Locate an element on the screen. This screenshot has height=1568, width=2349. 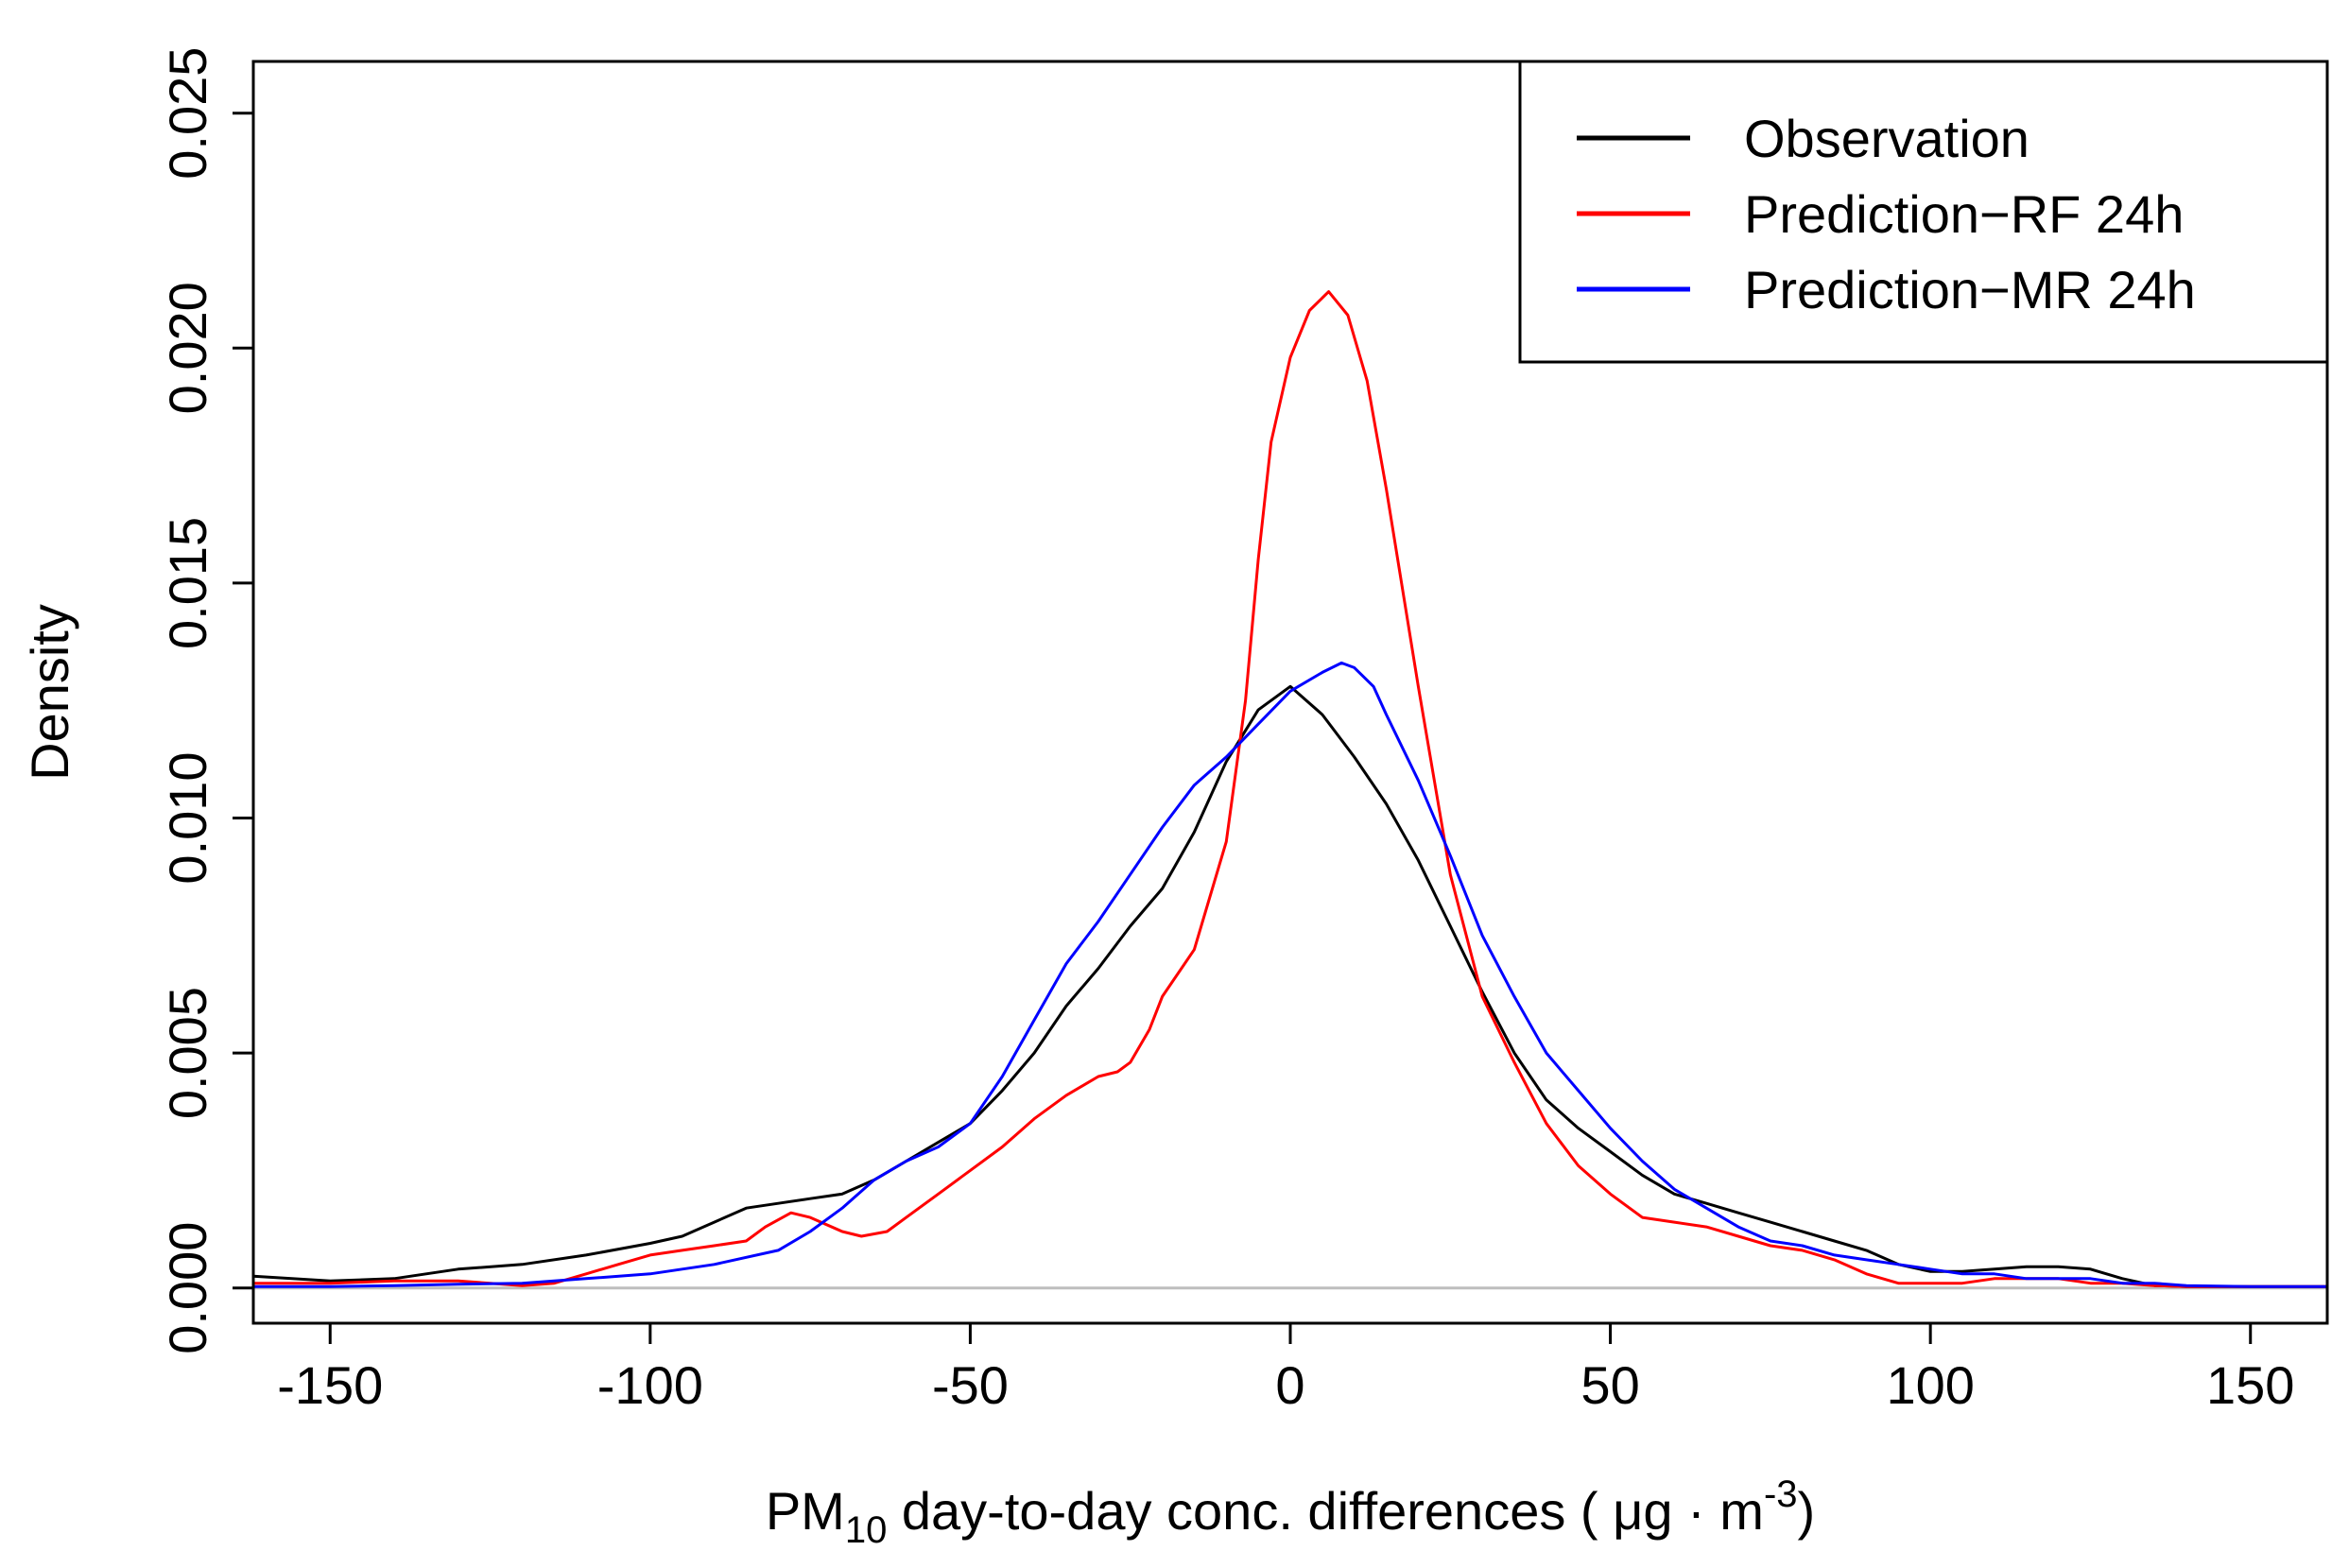
y-tick-label: 0.020 is located at coordinates (187, 348).